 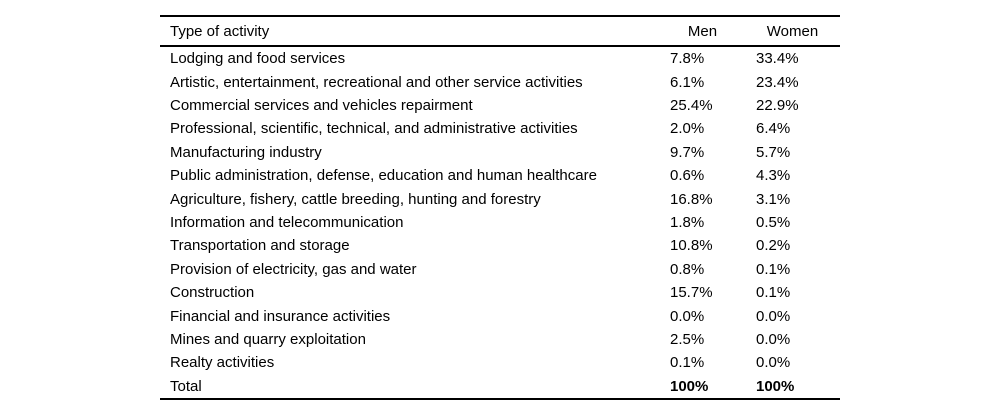 I want to click on column-header-women: Women, so click(x=792, y=31).